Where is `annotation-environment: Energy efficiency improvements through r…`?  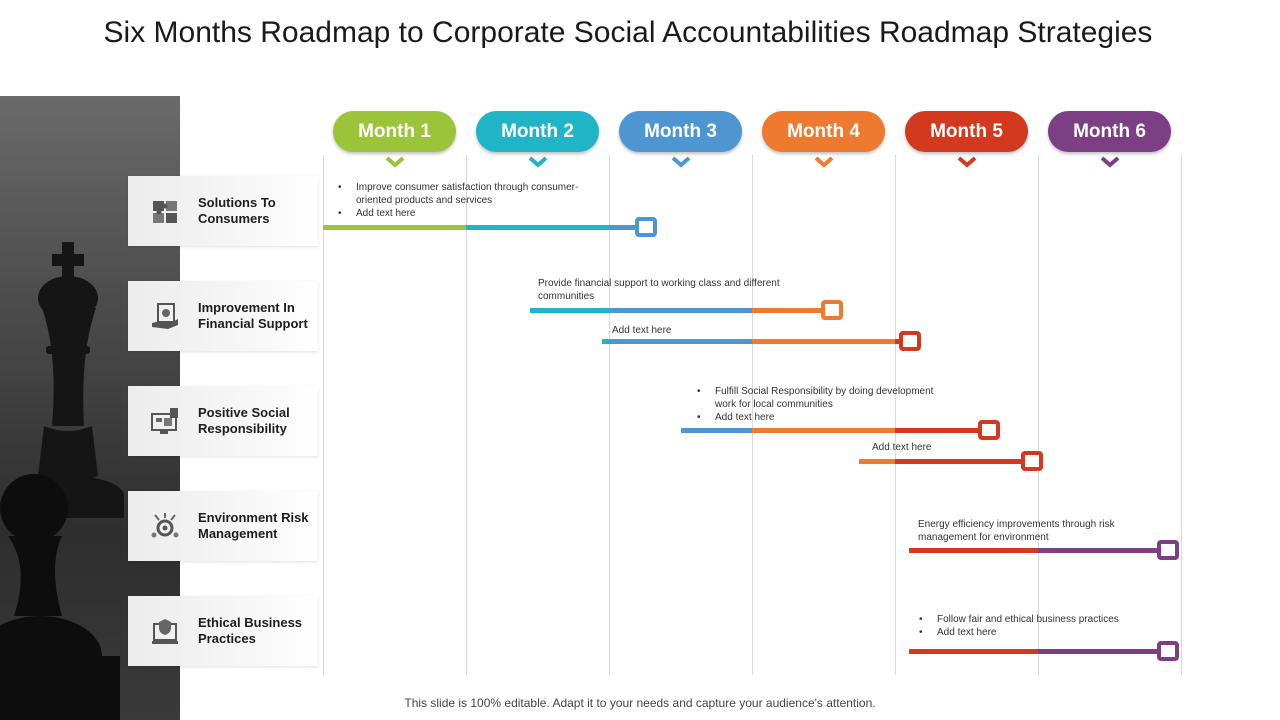 annotation-environment: Energy efficiency improvements through r… is located at coordinates (1048, 531).